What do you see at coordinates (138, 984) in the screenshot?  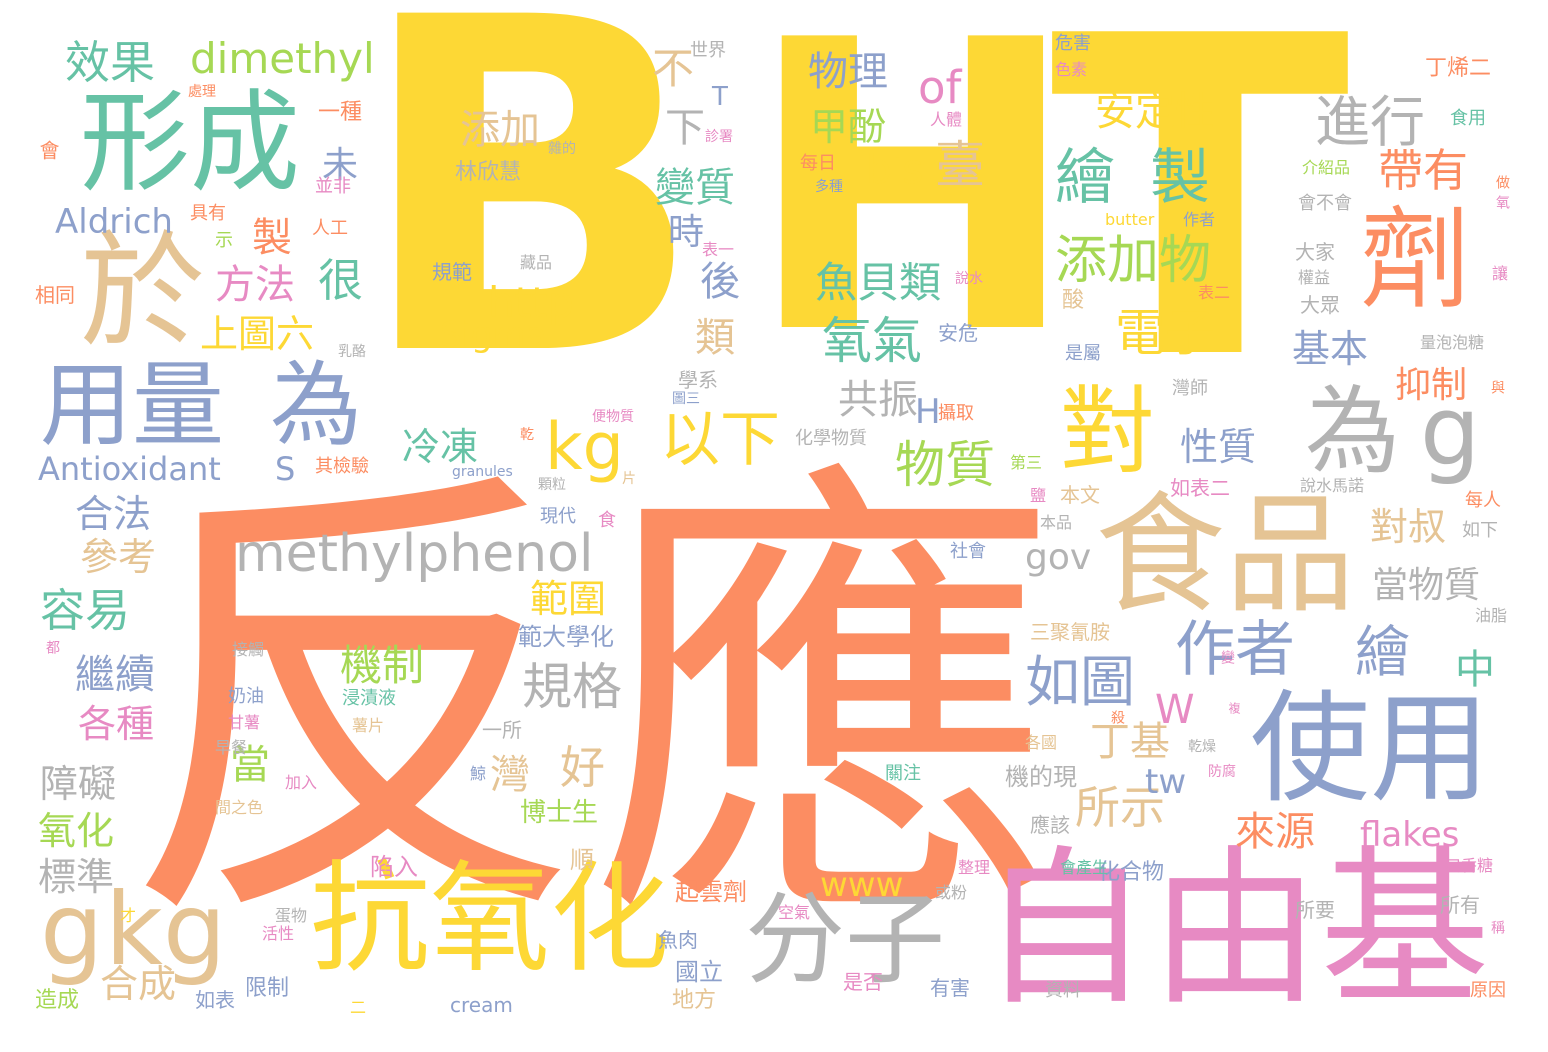 I see `word: 合成` at bounding box center [138, 984].